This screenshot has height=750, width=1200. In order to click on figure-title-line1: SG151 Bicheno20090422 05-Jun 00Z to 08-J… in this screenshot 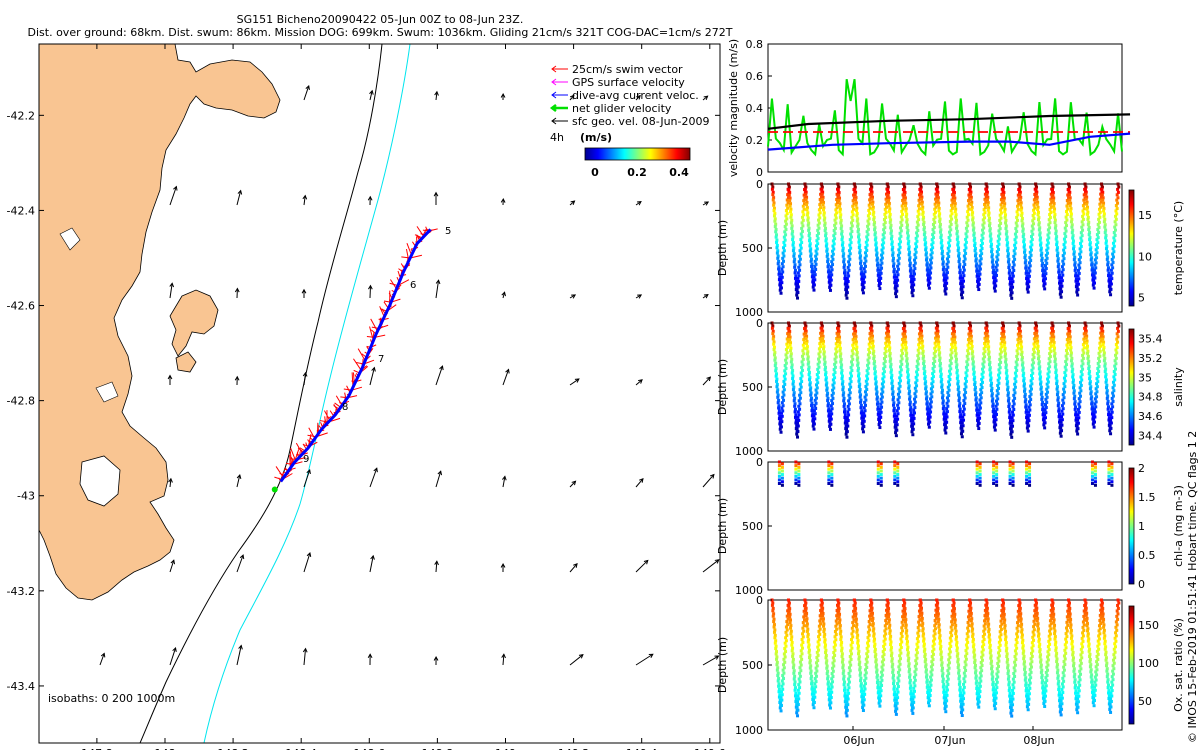, I will do `click(380, 19)`.